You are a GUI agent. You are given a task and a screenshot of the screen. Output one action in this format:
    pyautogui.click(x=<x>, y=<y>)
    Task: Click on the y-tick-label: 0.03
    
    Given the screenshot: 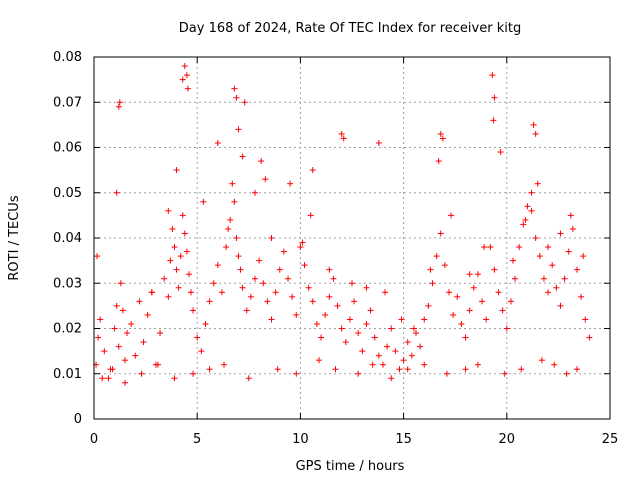 What is the action you would take?
    pyautogui.click(x=67, y=283)
    